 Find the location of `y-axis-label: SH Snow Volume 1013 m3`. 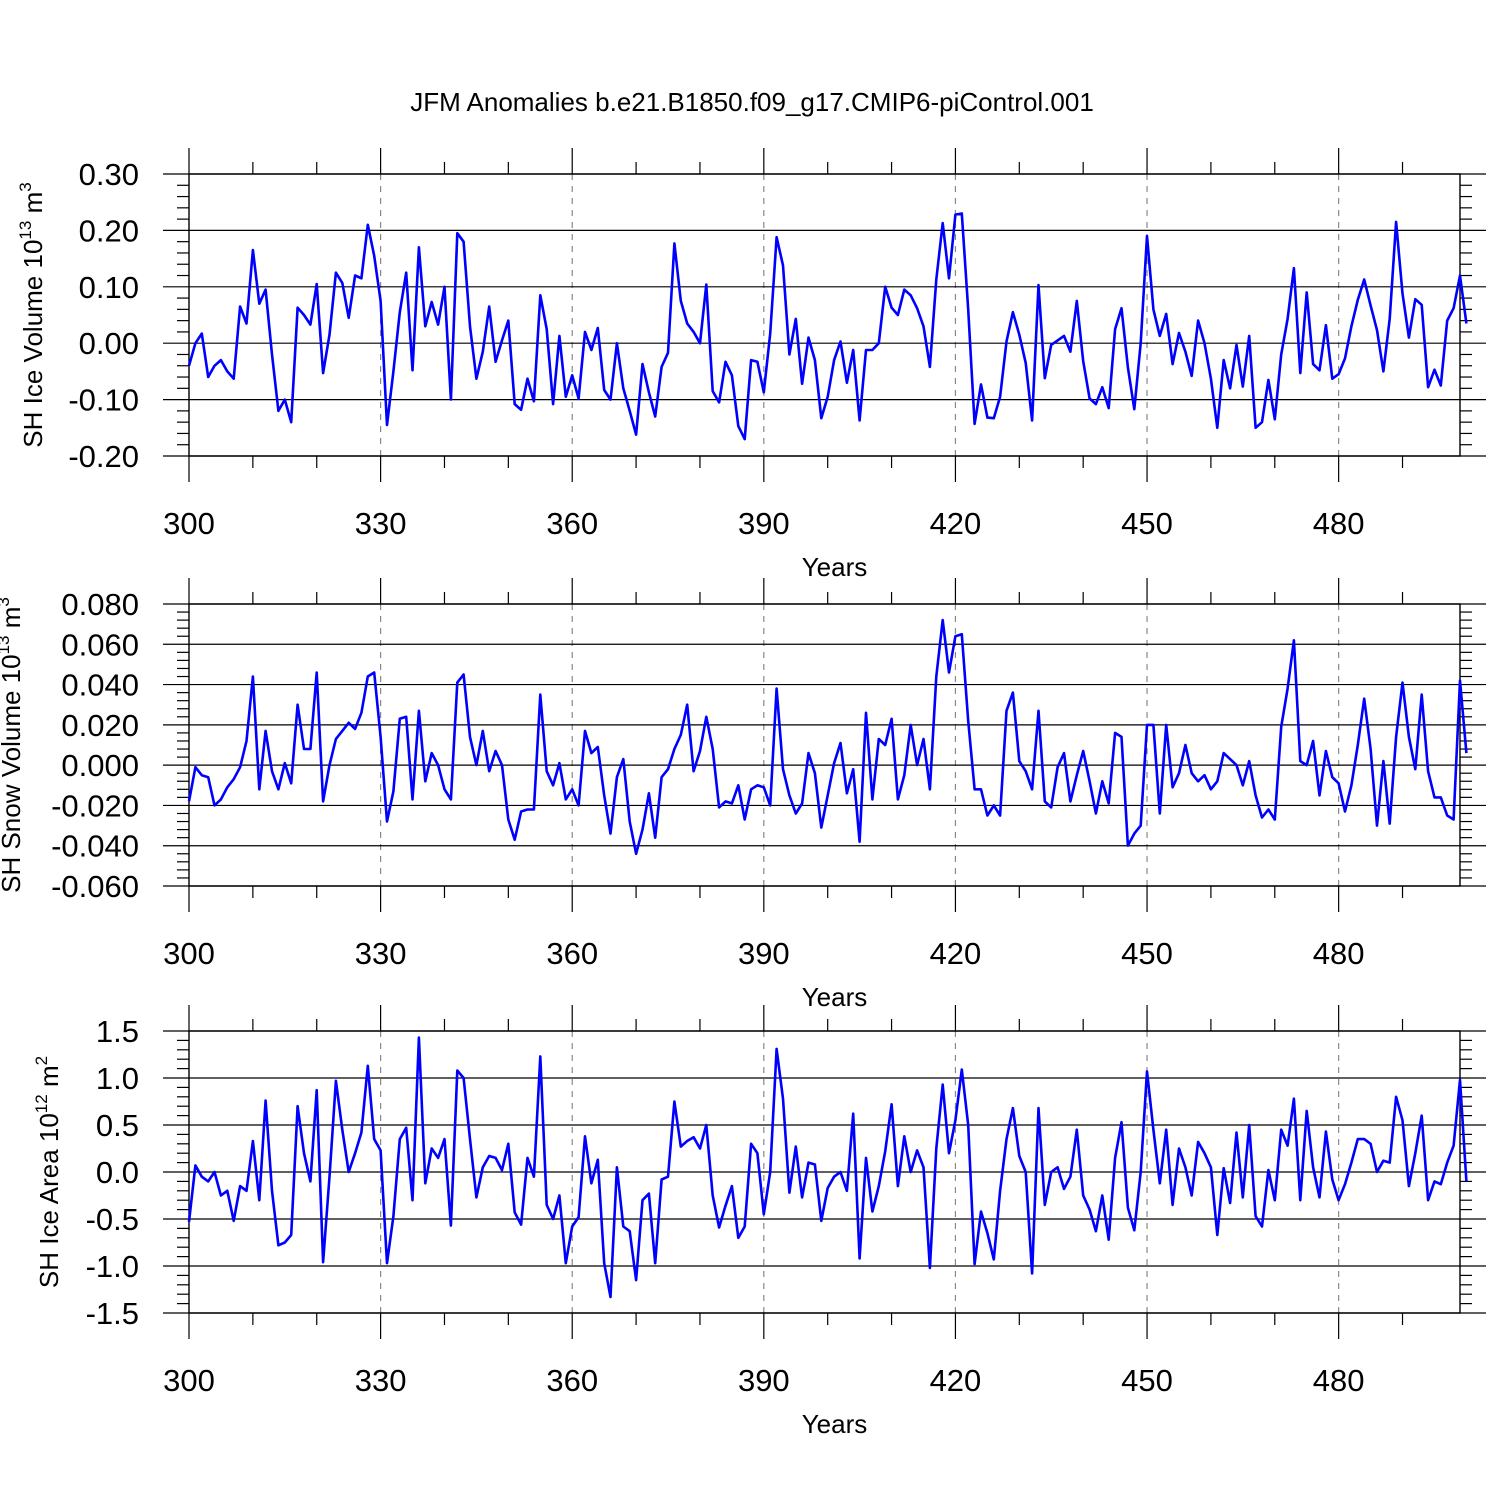

y-axis-label: SH Snow Volume 1013 m3 is located at coordinates (13, 745).